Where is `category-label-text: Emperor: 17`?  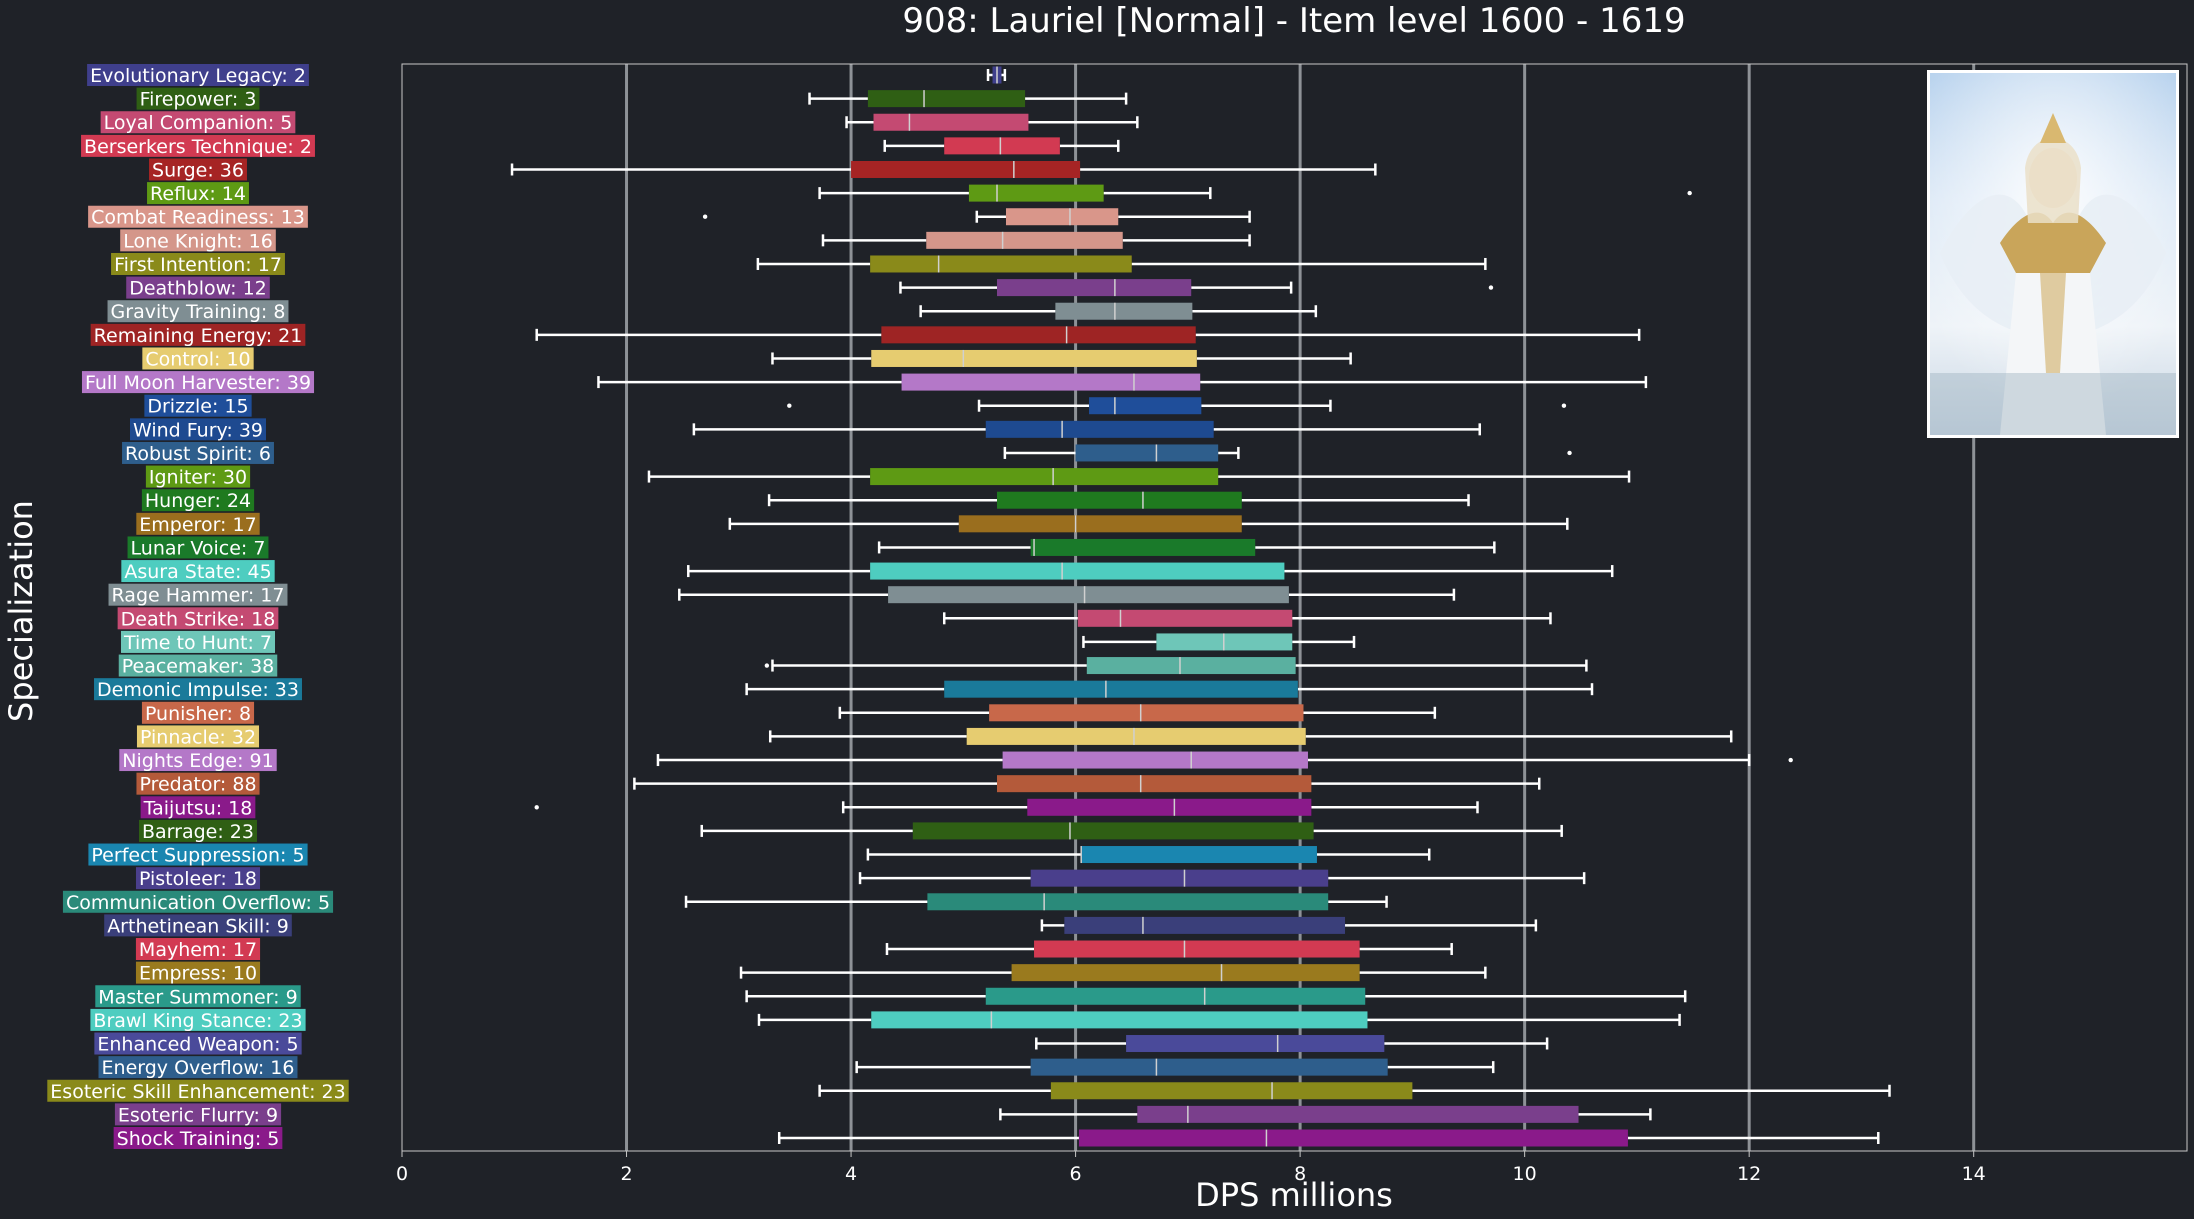
category-label-text: Emperor: 17 is located at coordinates (197, 525).